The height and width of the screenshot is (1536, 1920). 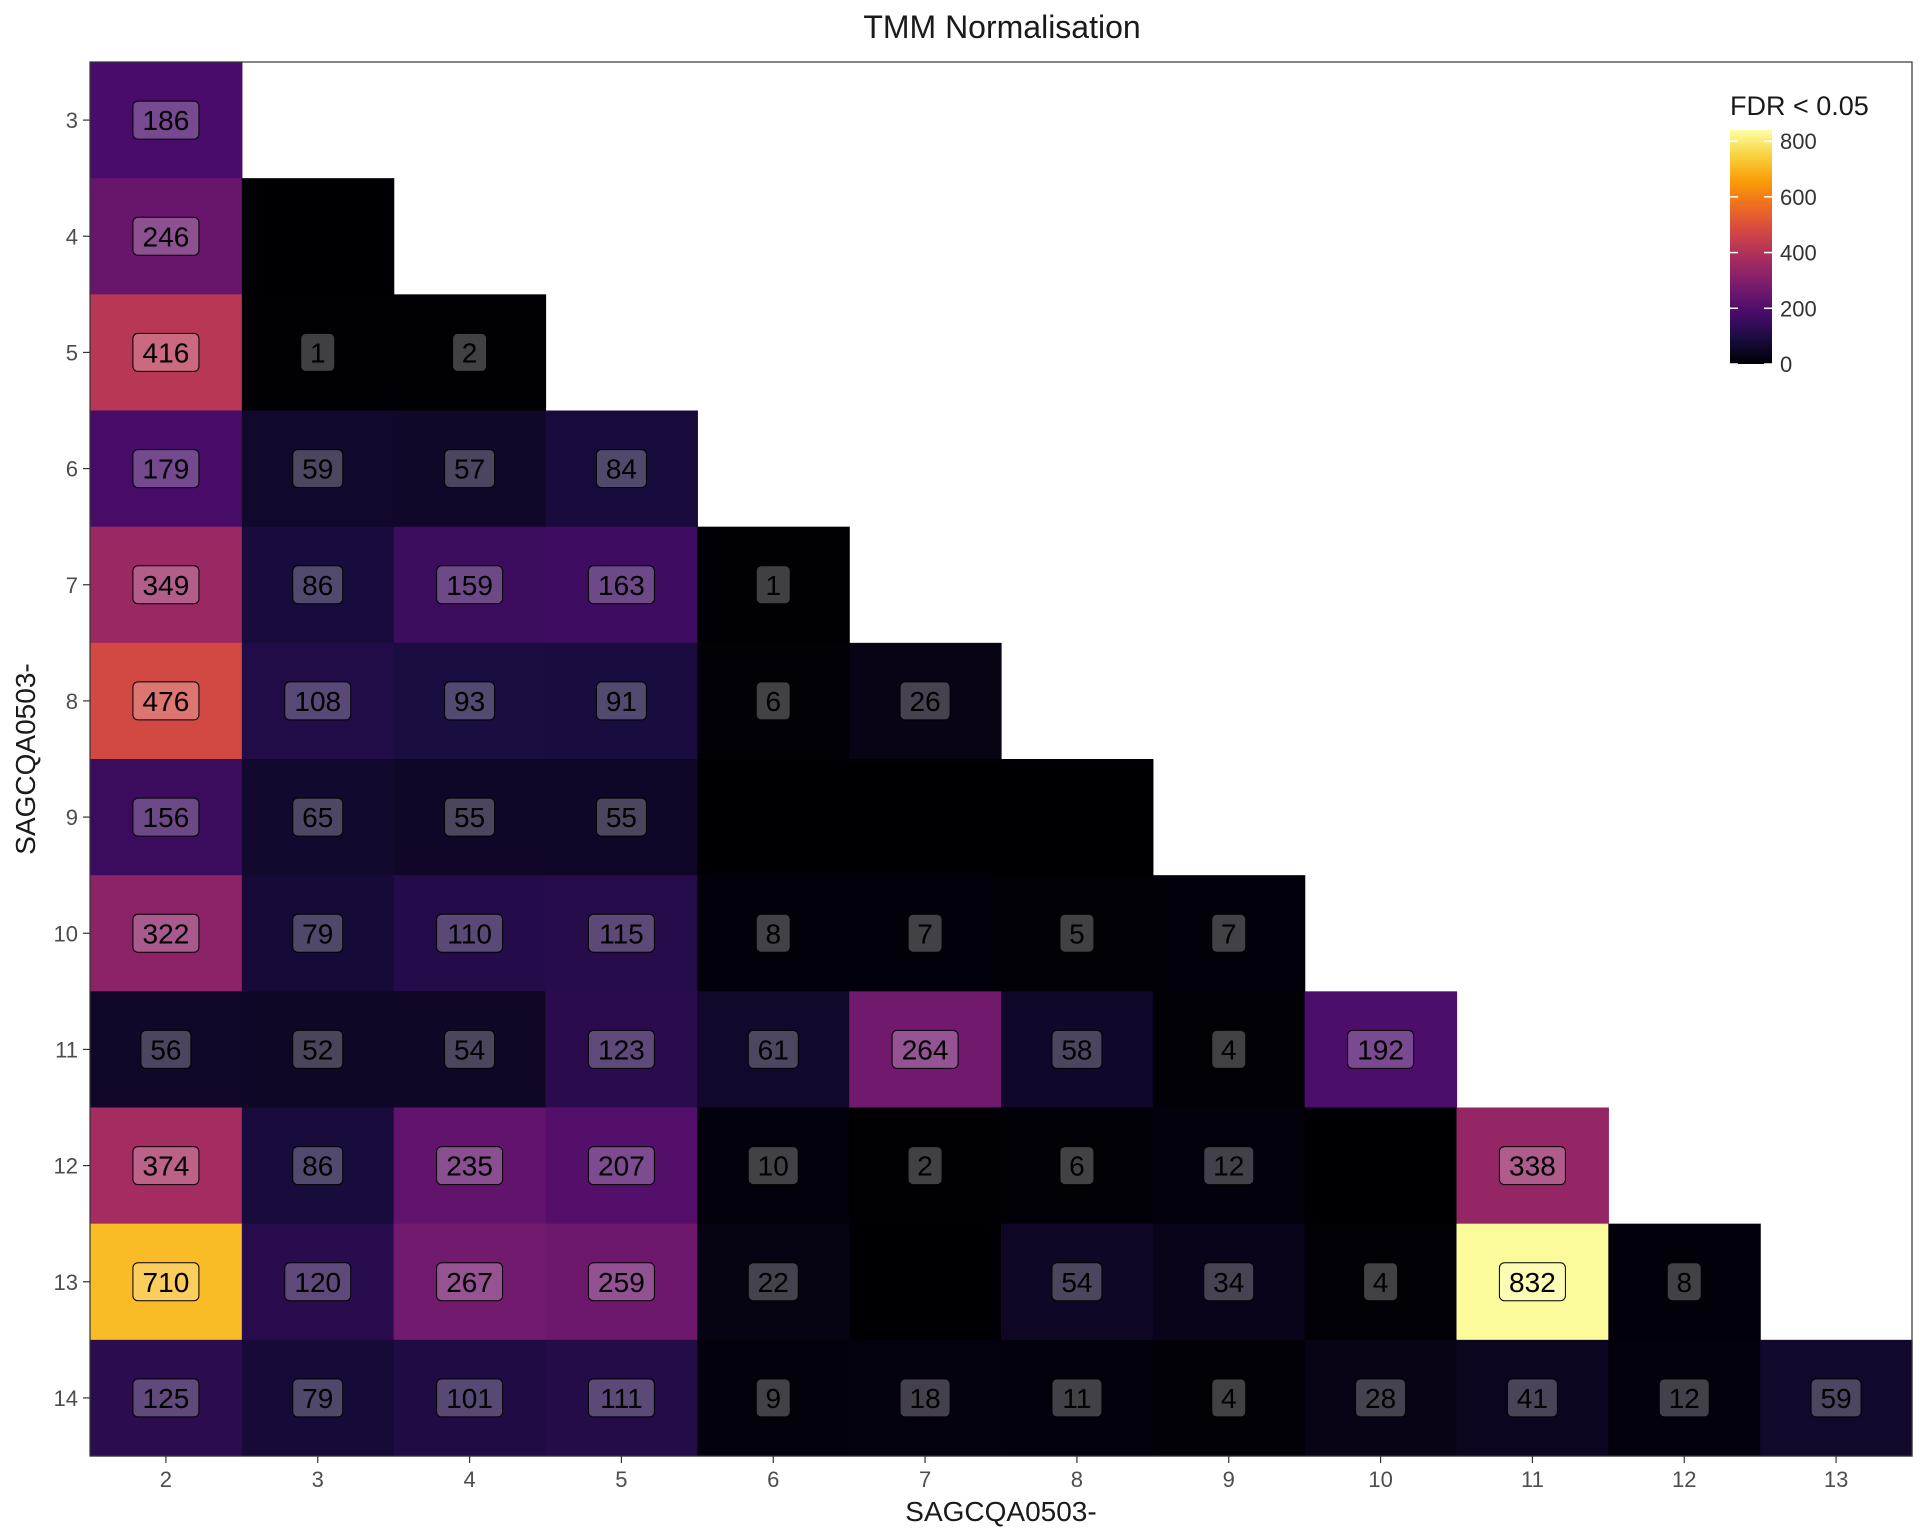 I want to click on y-axis-title: SAGCQA0503-, so click(x=25, y=758).